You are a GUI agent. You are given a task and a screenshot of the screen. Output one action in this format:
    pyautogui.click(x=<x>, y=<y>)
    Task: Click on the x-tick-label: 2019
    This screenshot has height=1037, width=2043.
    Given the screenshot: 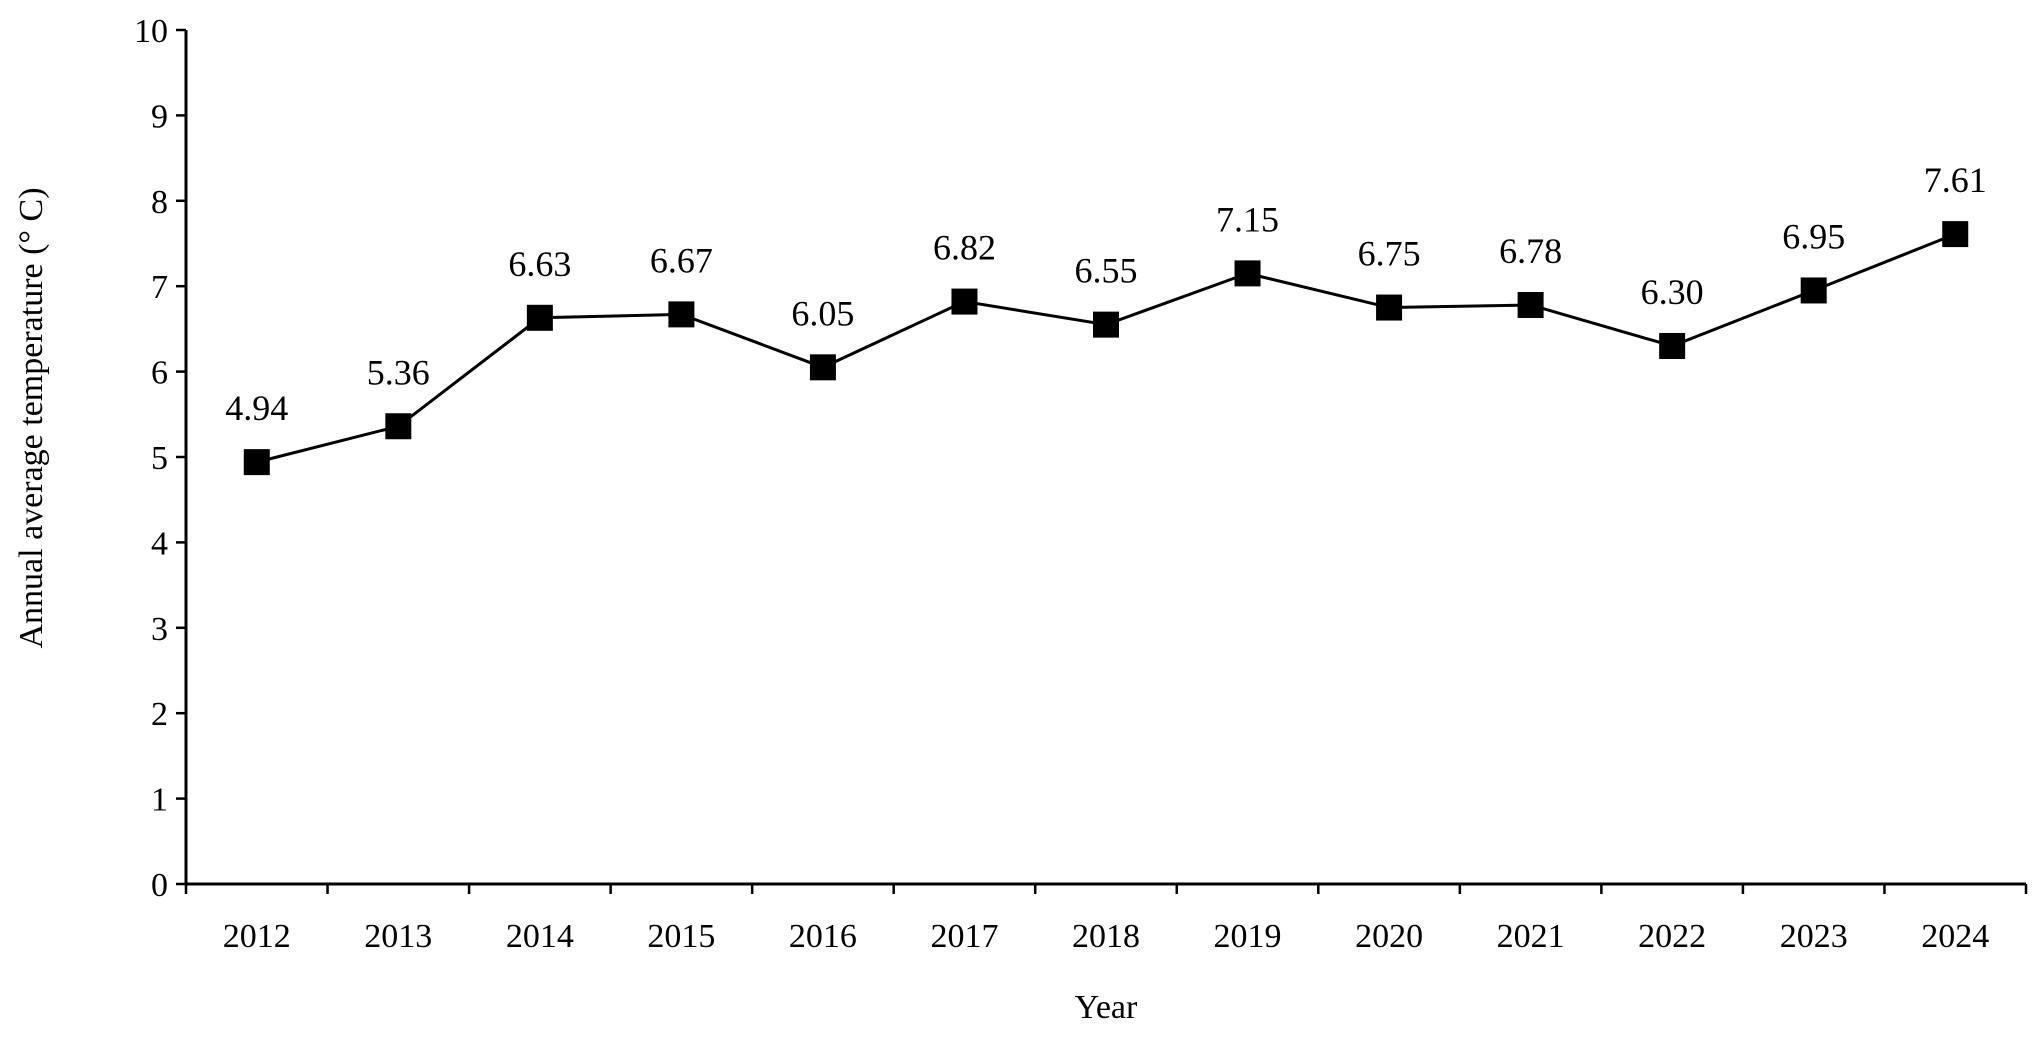 What is the action you would take?
    pyautogui.click(x=1248, y=936)
    